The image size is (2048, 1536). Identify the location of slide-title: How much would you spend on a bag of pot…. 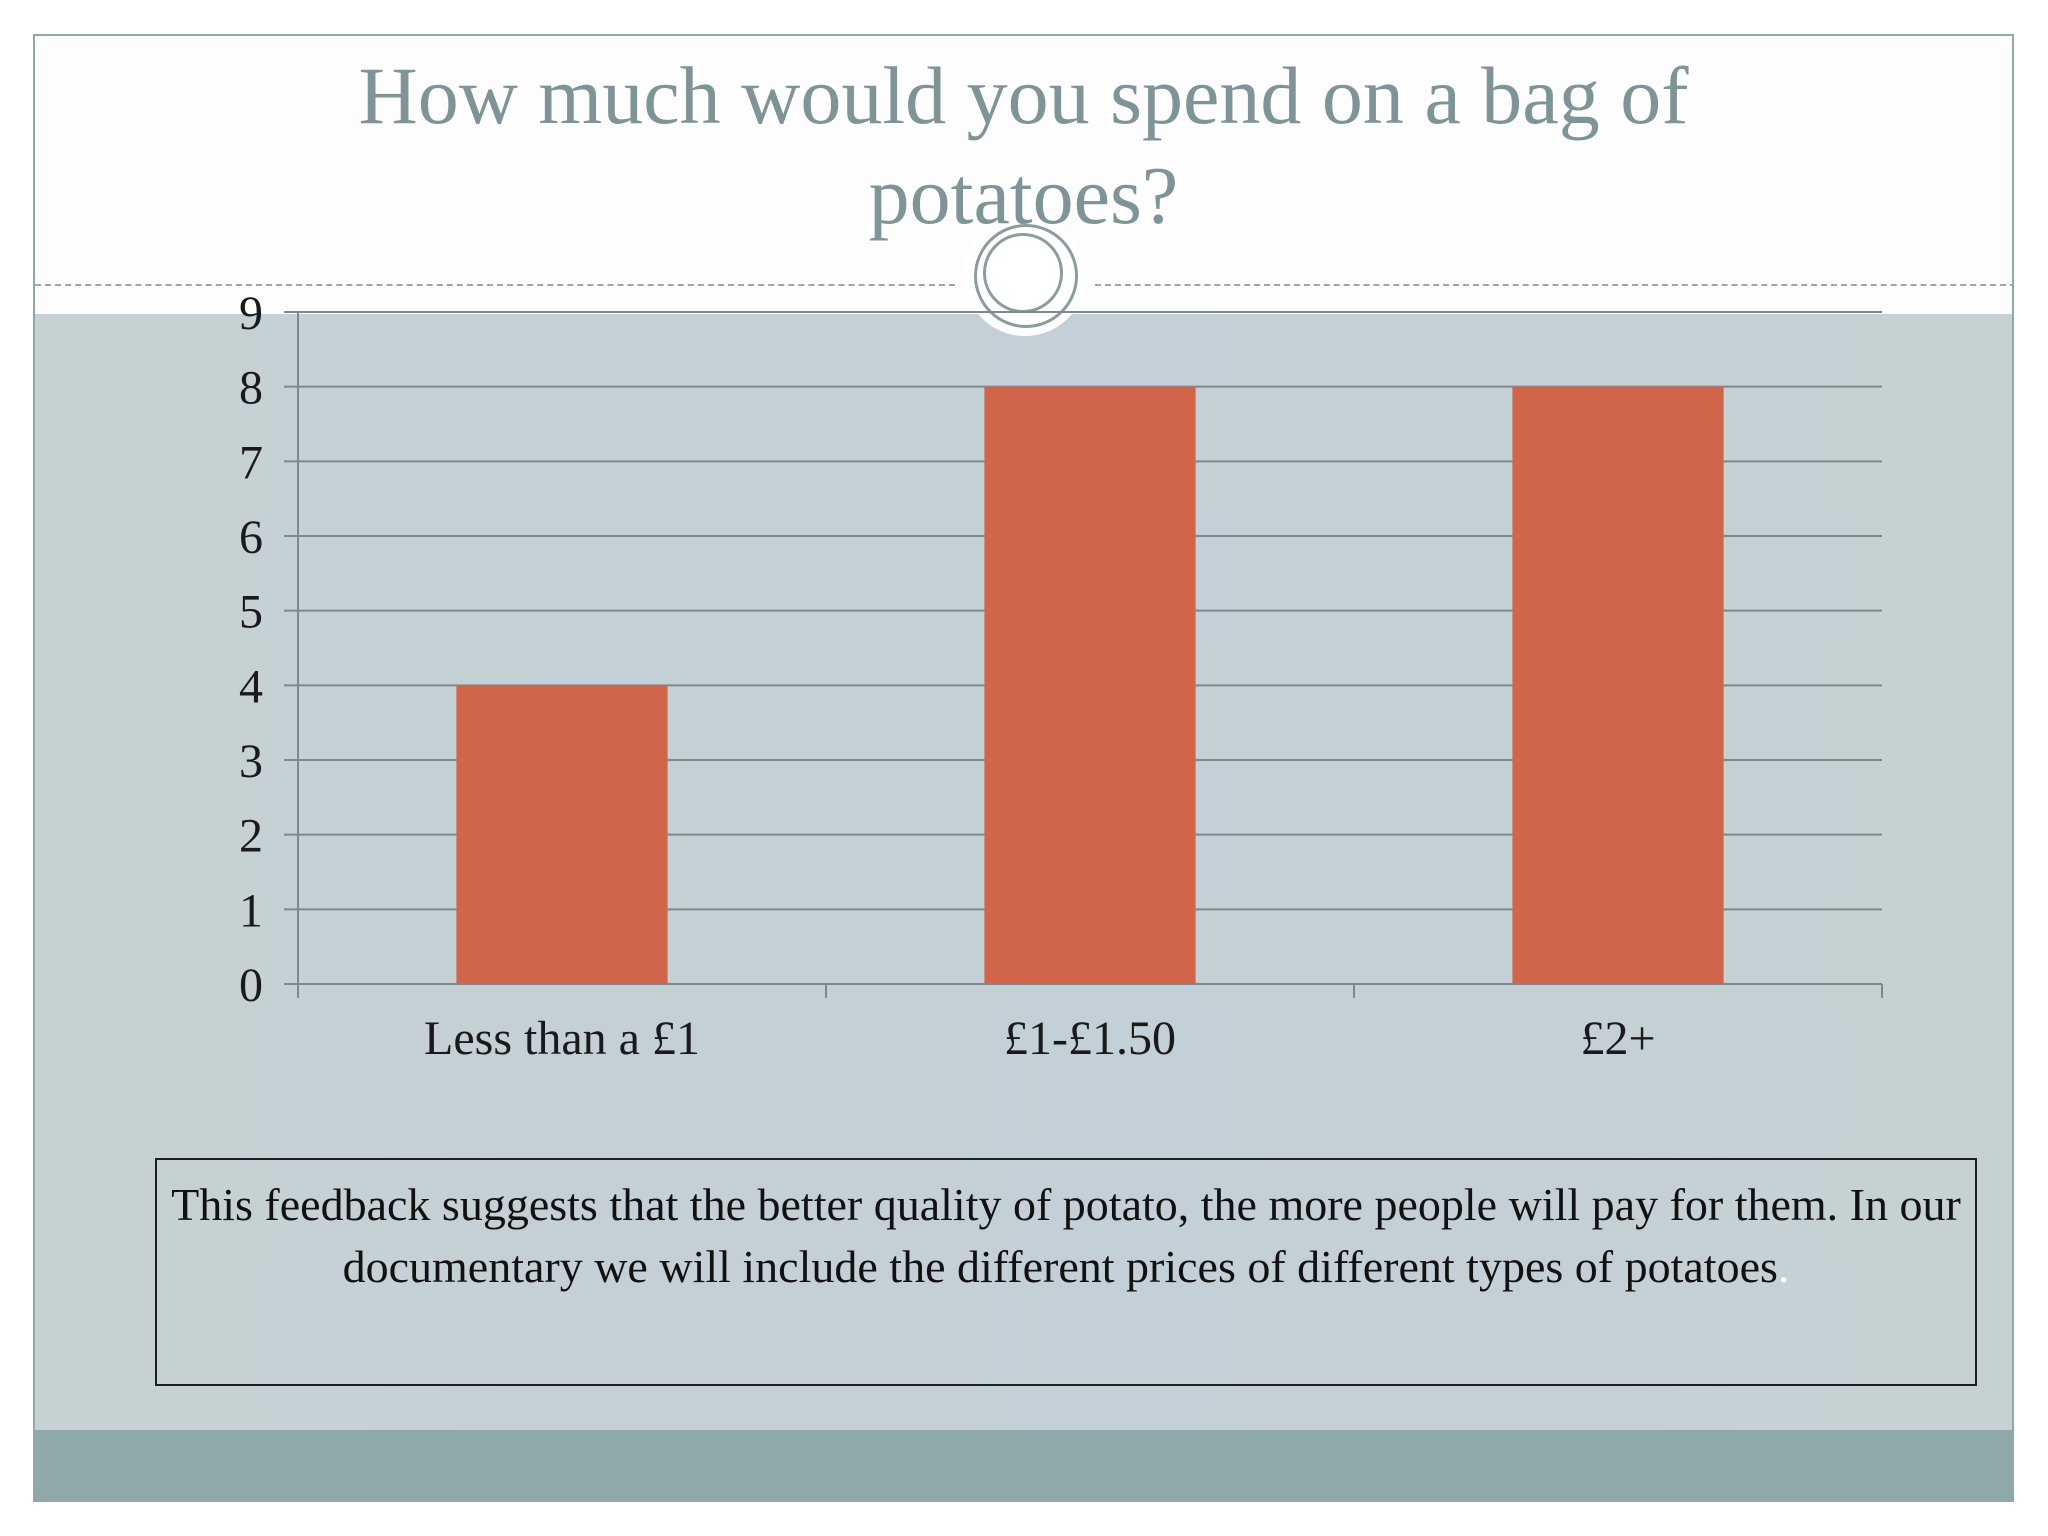
(1023, 146).